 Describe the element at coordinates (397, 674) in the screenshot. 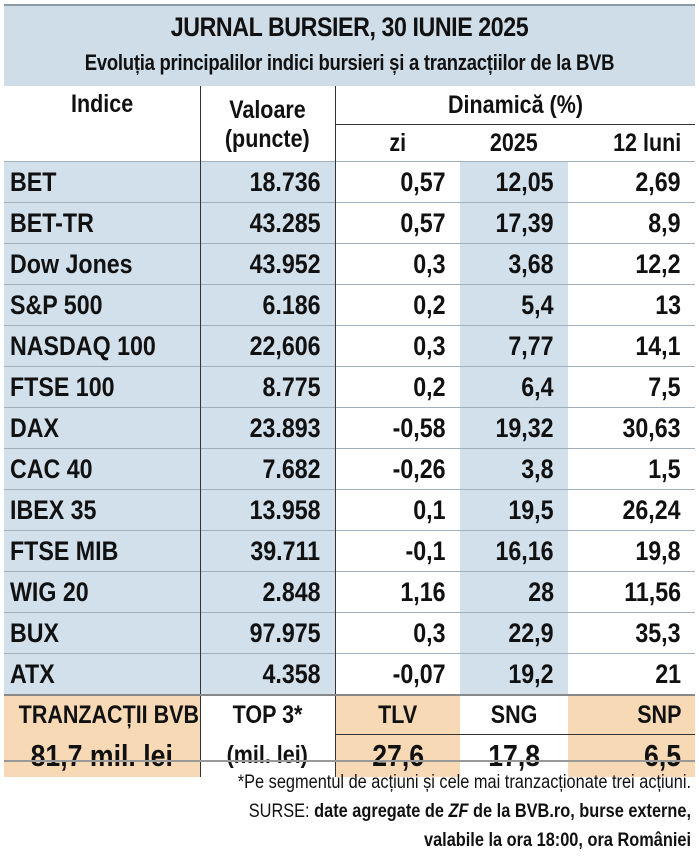

I see `change-day: -0,07` at that location.